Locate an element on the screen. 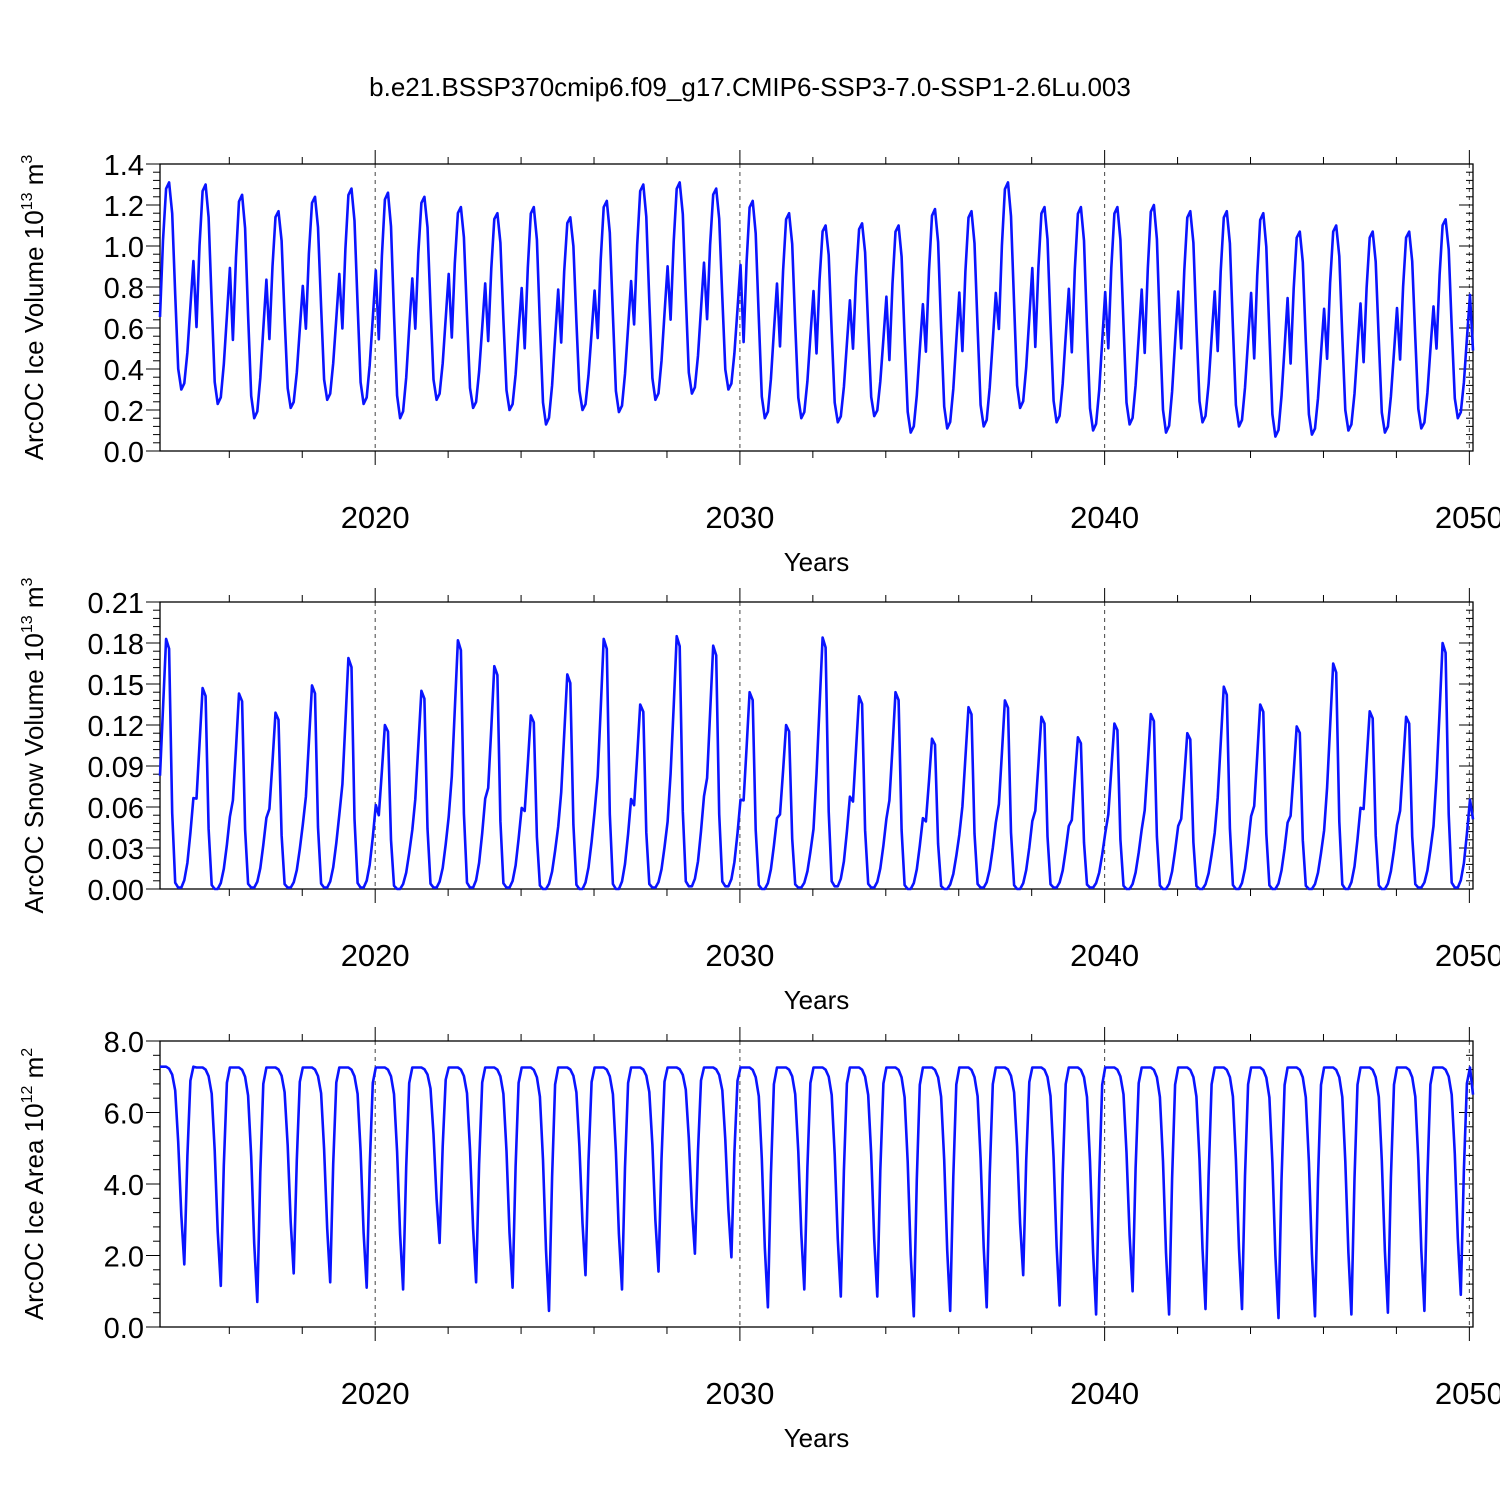 The height and width of the screenshot is (1500, 1500). y-axis-label-ylabel-unit-exp: 2 is located at coordinates (27, 1052).